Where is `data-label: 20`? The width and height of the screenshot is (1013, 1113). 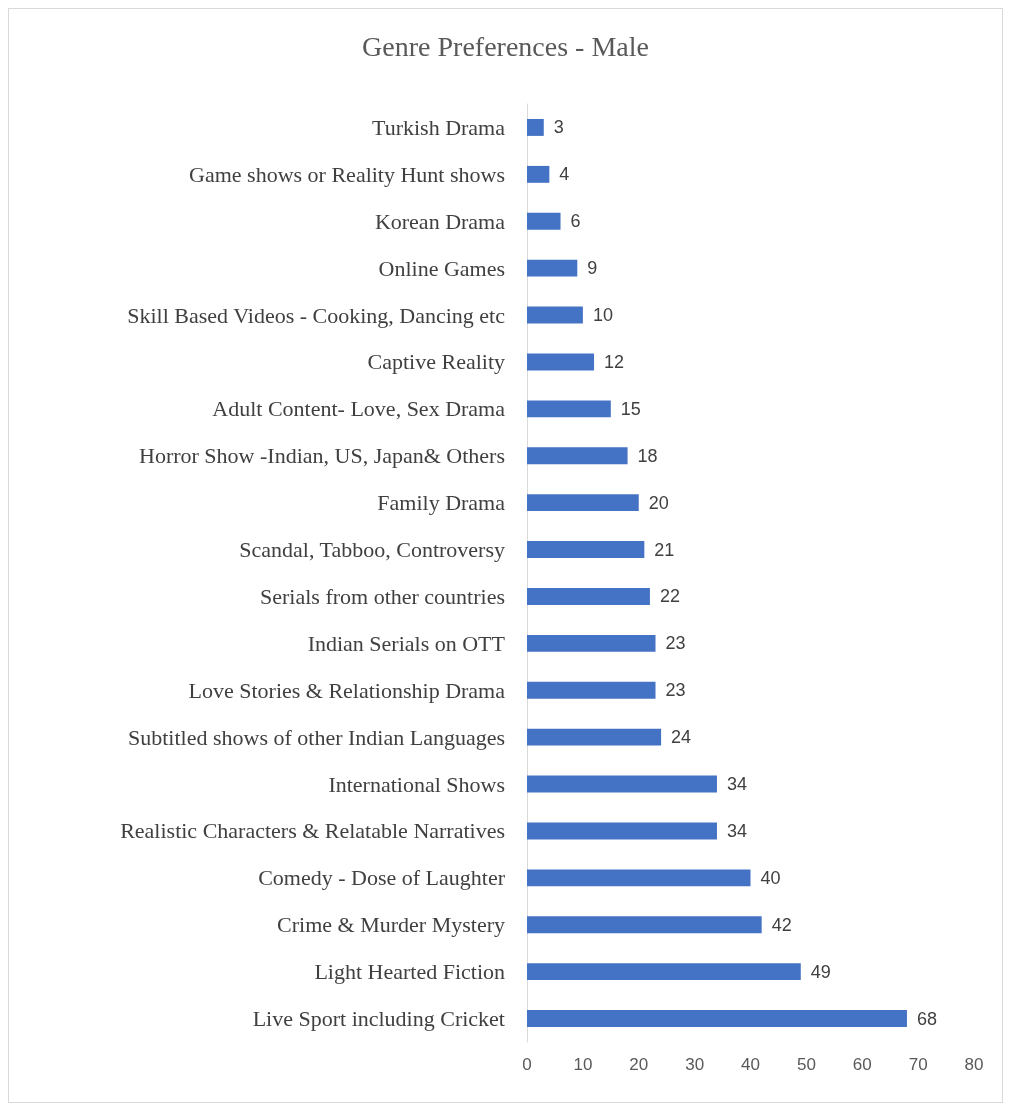
data-label: 20 is located at coordinates (658, 502).